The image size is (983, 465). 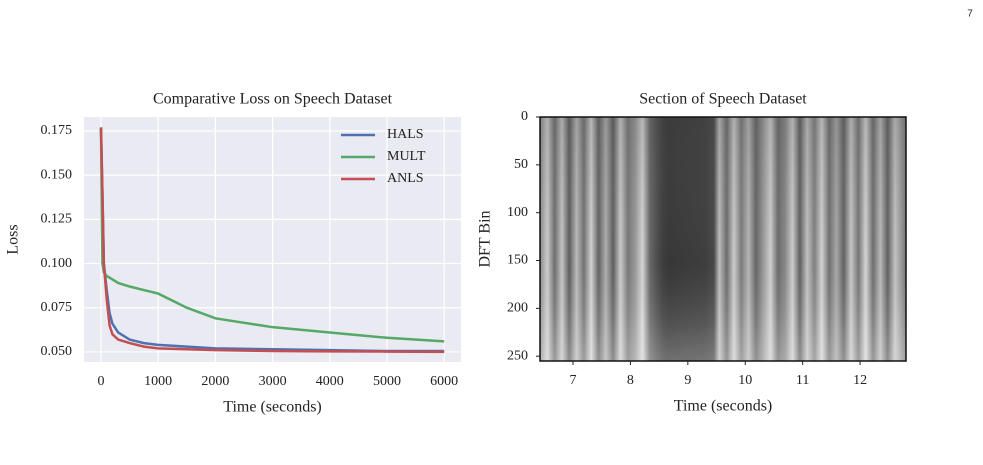 I want to click on y-tick-label: 0.100, so click(x=57, y=263).